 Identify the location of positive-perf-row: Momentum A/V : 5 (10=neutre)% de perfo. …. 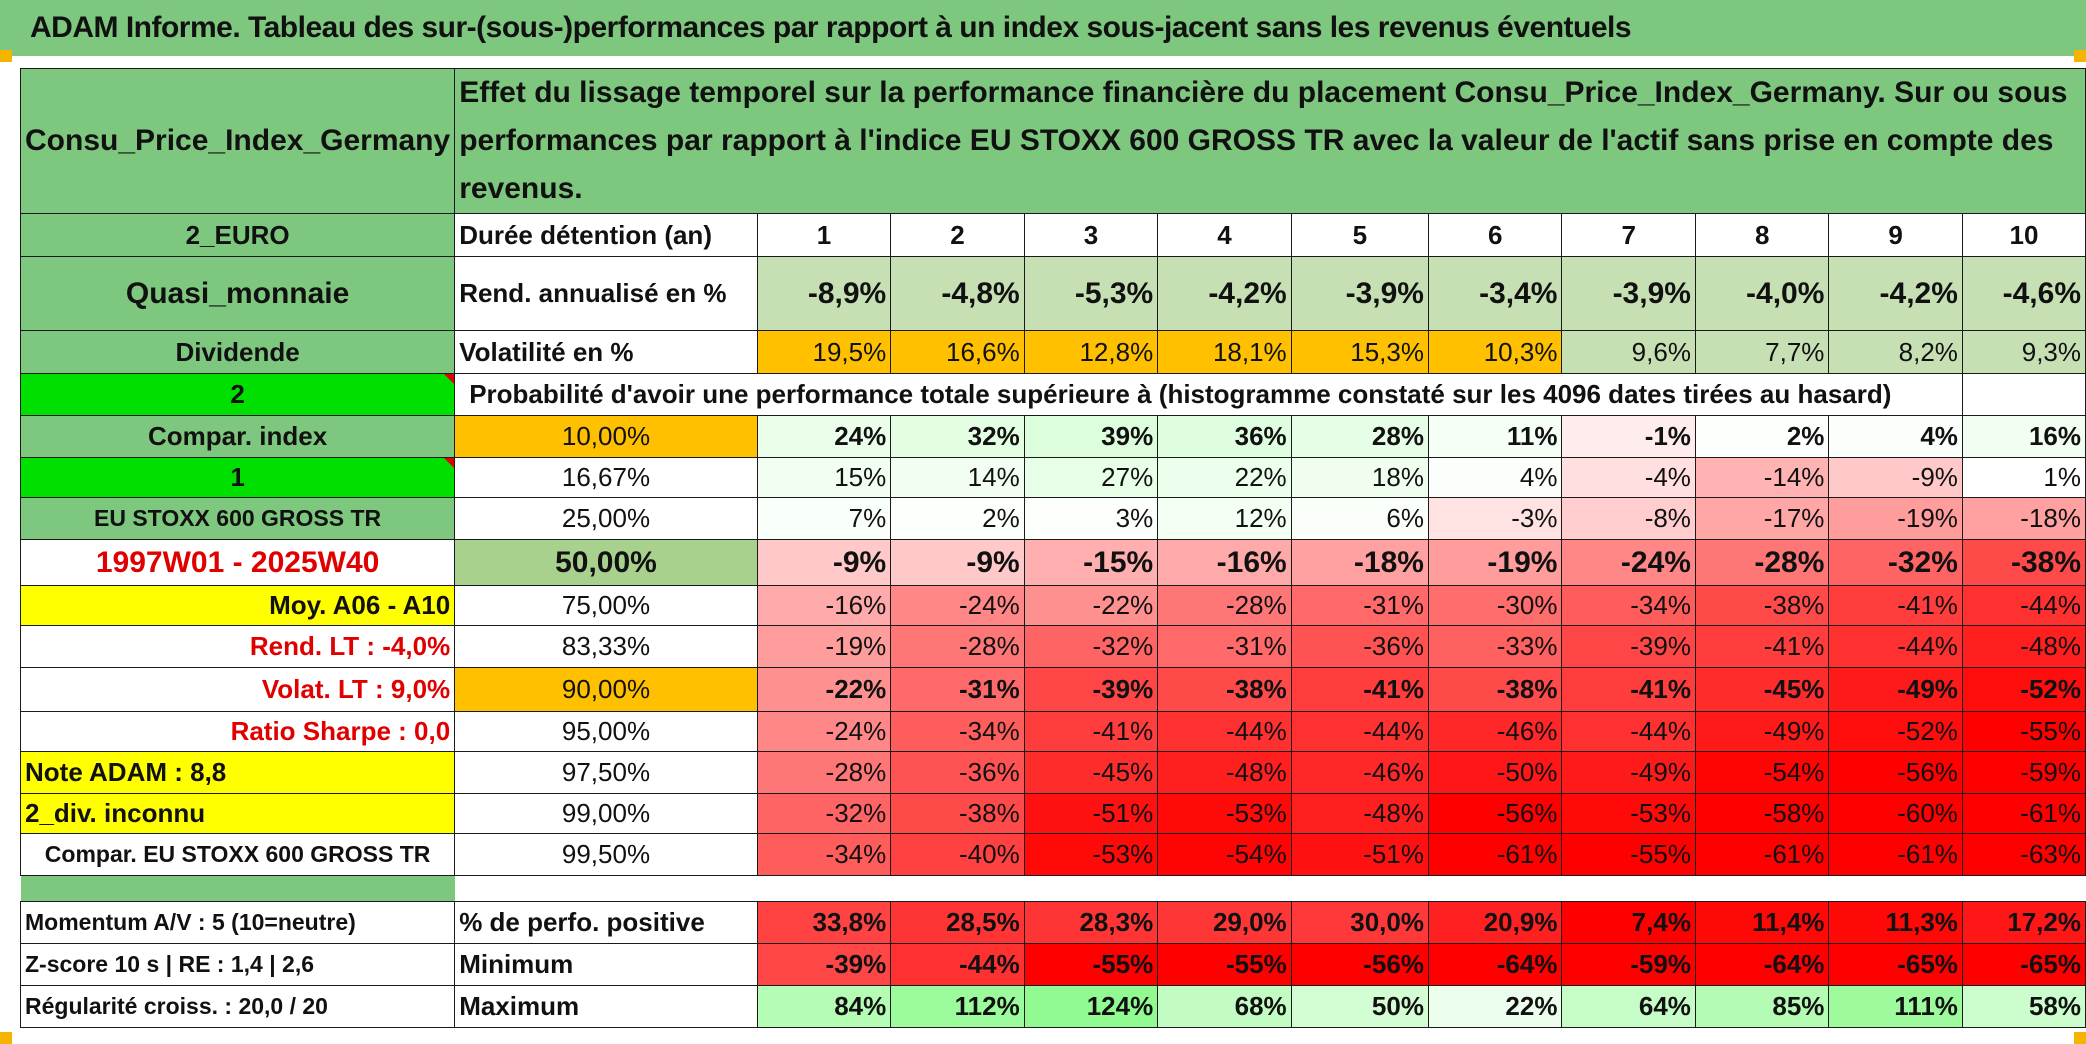
(1052, 922).